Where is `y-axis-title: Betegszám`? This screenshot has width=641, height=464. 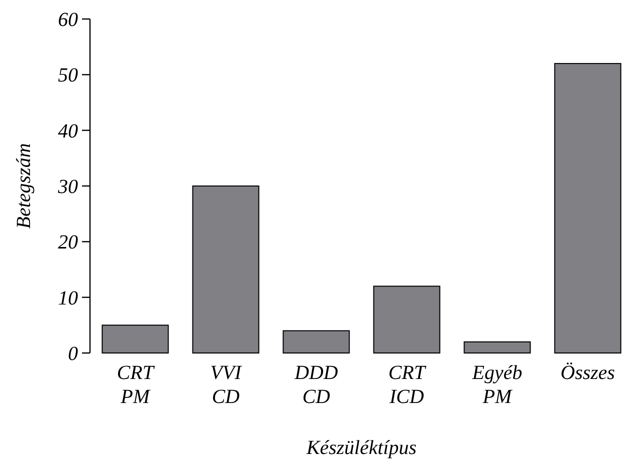
y-axis-title: Betegszám is located at coordinates (24, 186).